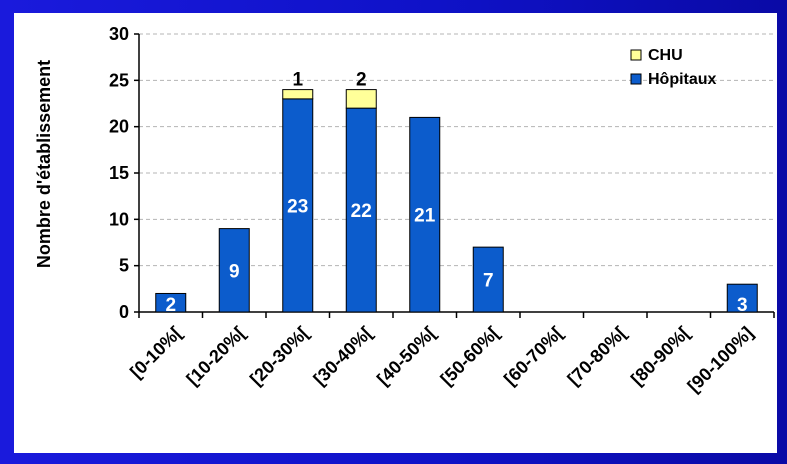 The width and height of the screenshot is (787, 464). Describe the element at coordinates (124, 266) in the screenshot. I see `y-tick-label: 5` at that location.